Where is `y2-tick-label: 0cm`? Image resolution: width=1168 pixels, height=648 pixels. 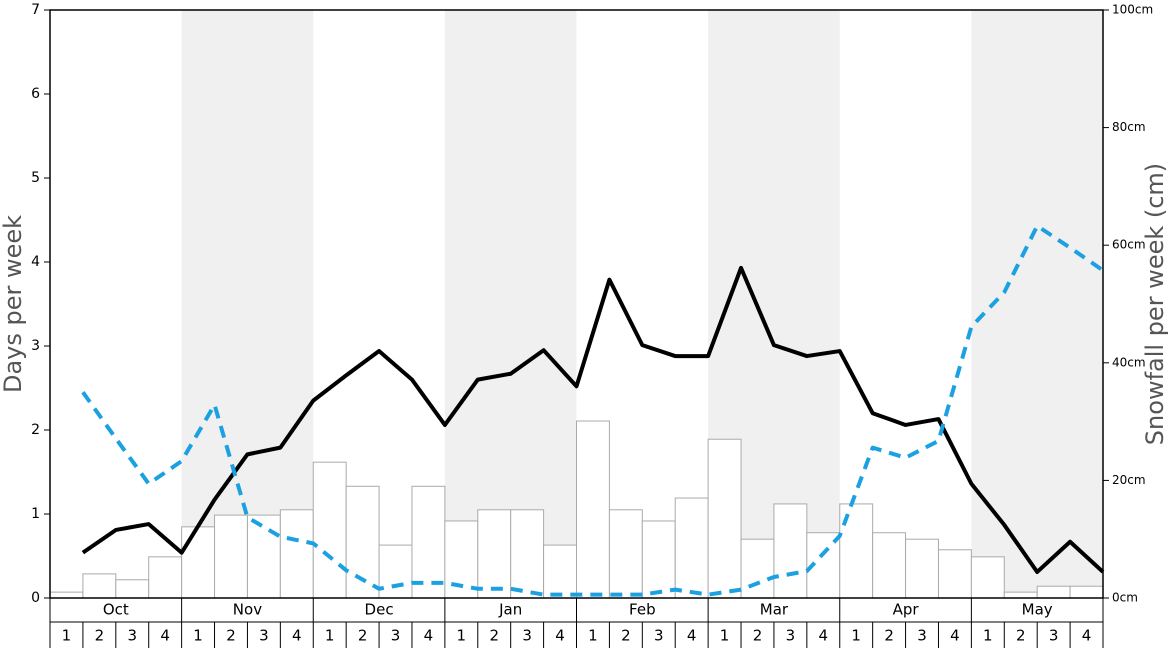
y2-tick-label: 0cm is located at coordinates (1125, 598).